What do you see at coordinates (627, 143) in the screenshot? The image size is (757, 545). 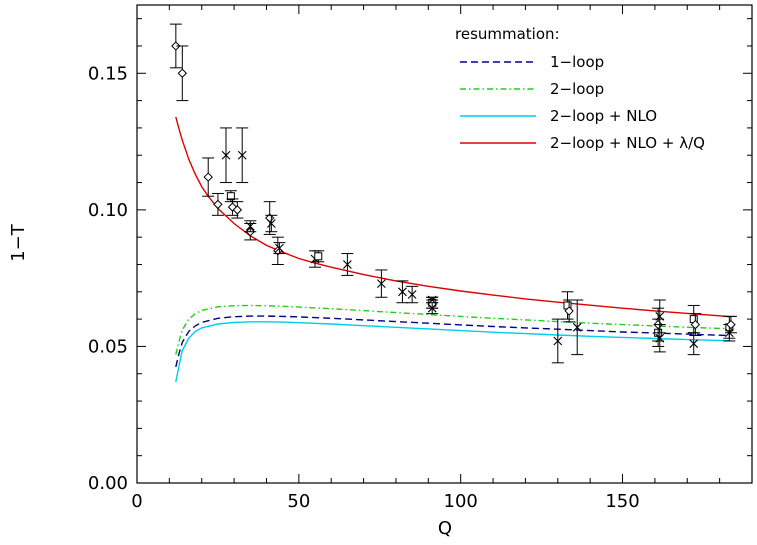 I see `legend-label-4: 2−loop + NLO + λ/Q` at bounding box center [627, 143].